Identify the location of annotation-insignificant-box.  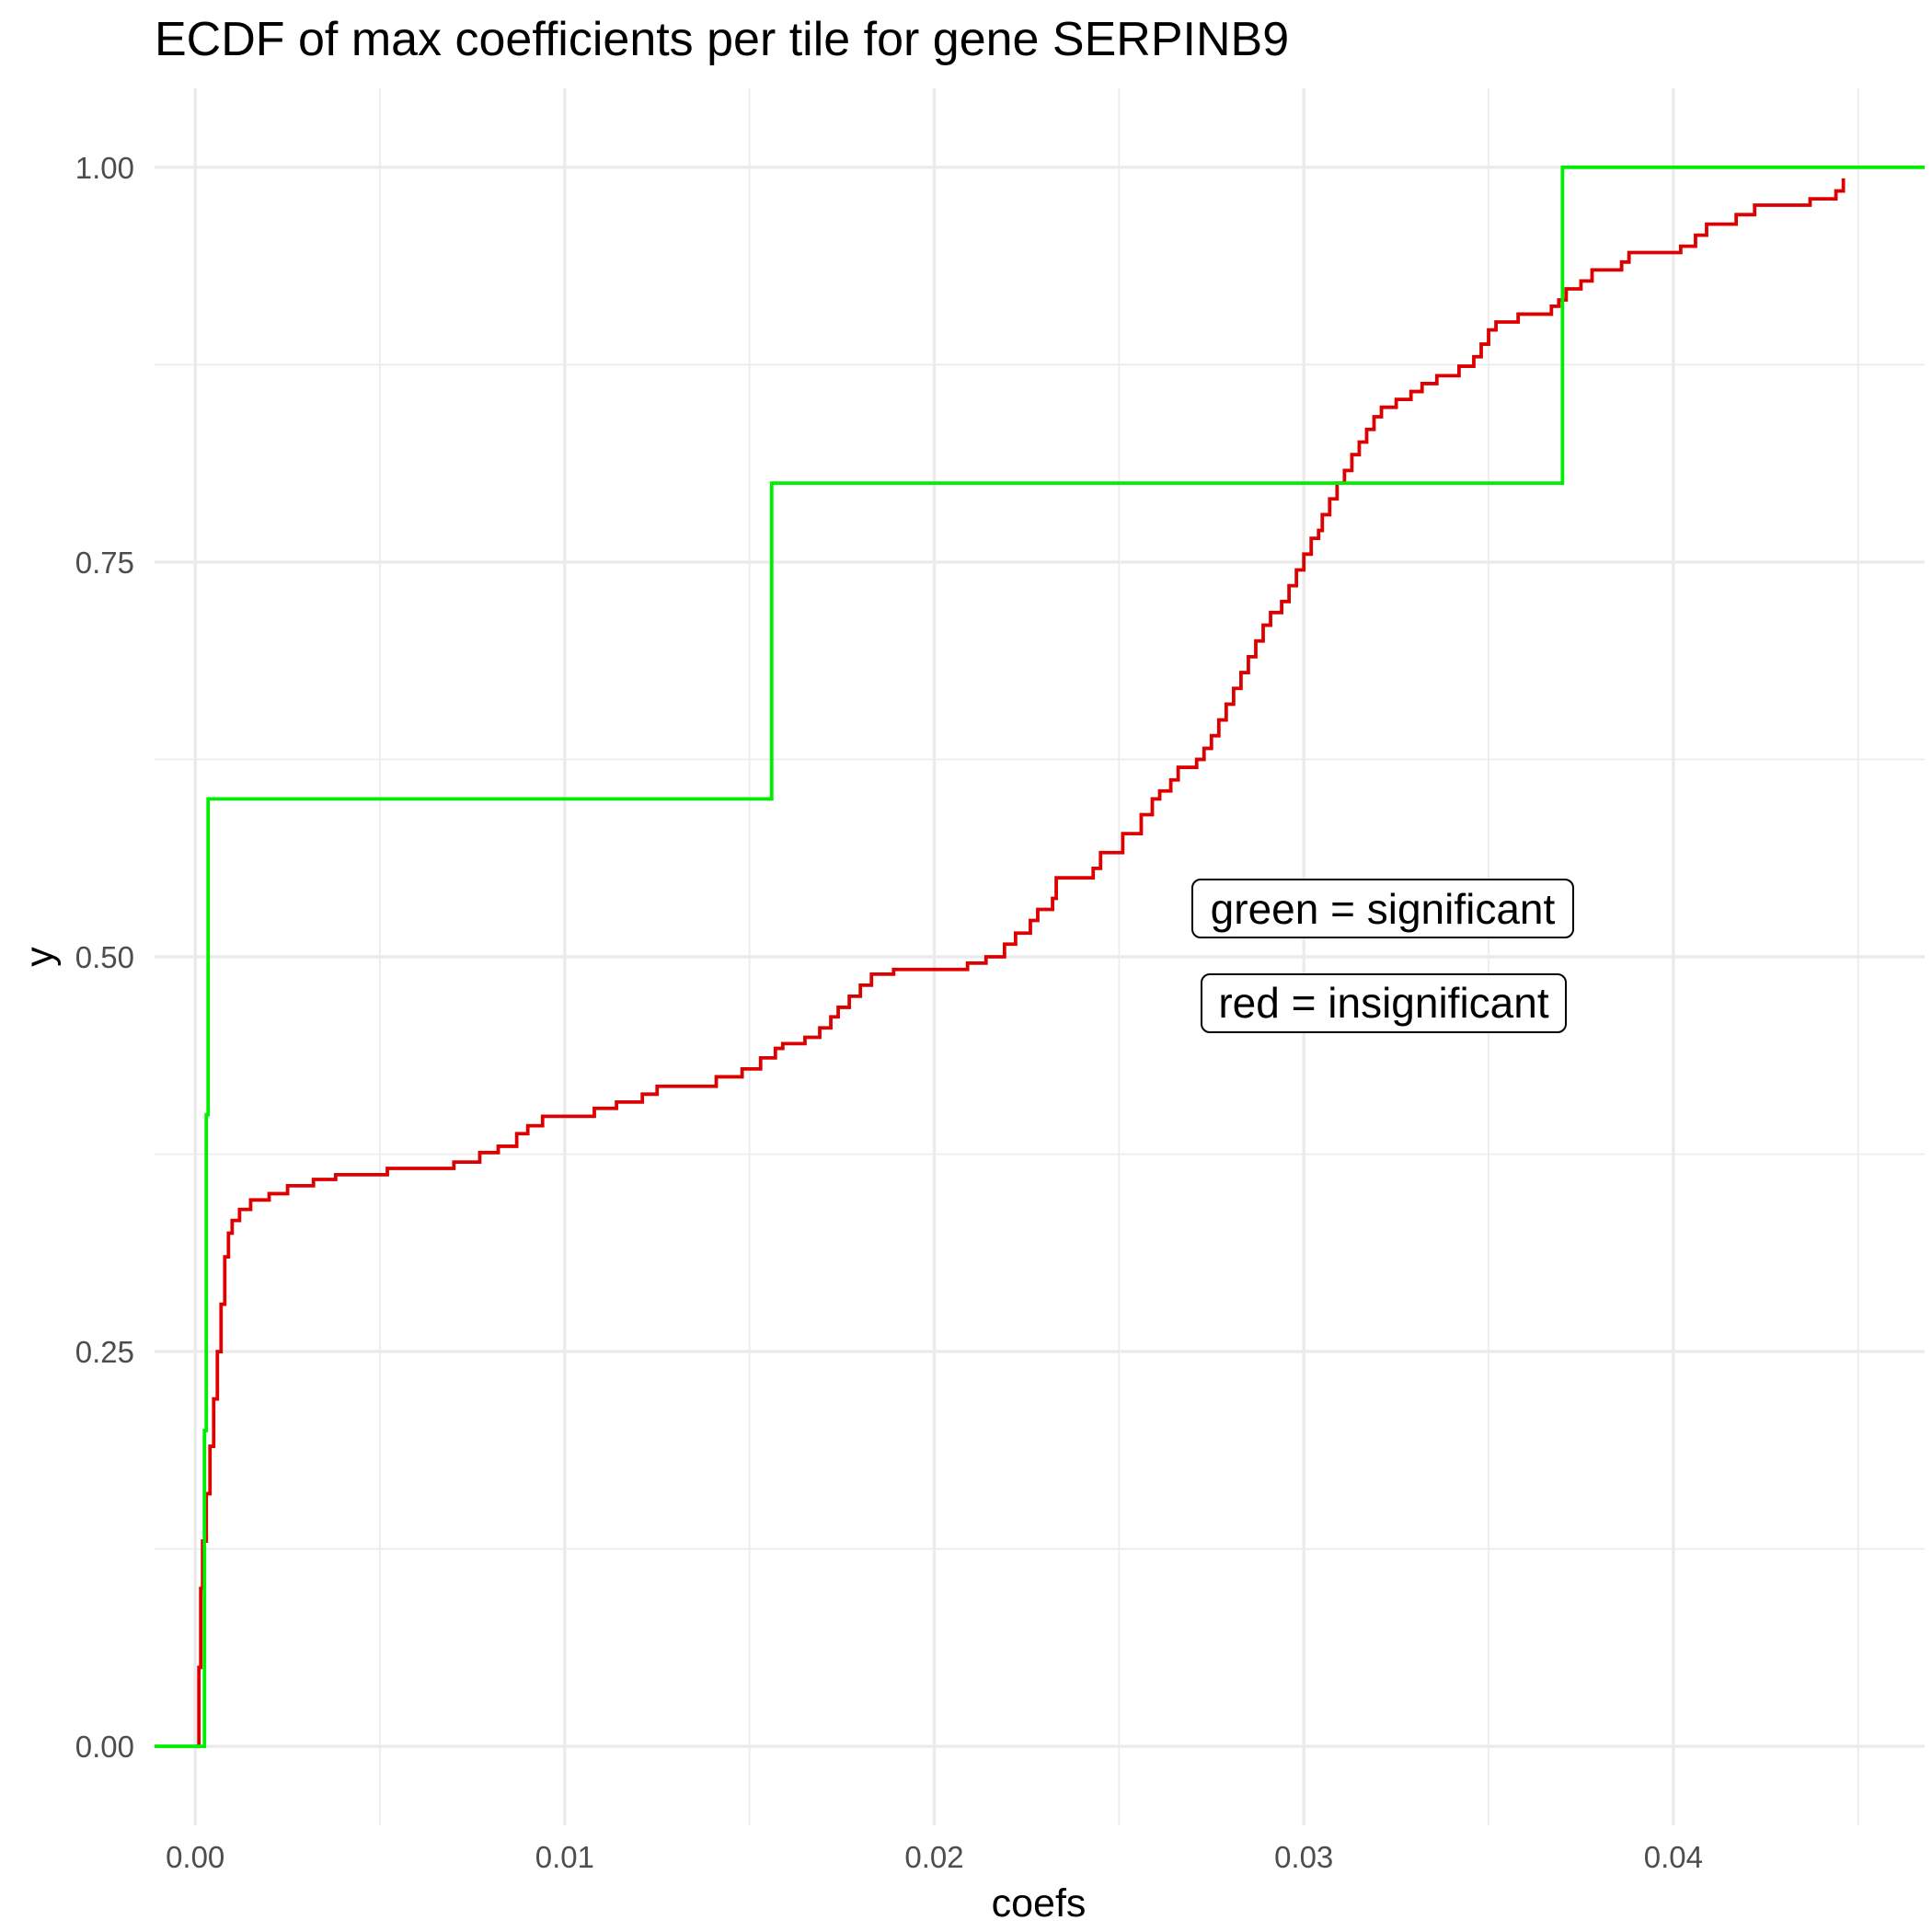
(1384, 1003).